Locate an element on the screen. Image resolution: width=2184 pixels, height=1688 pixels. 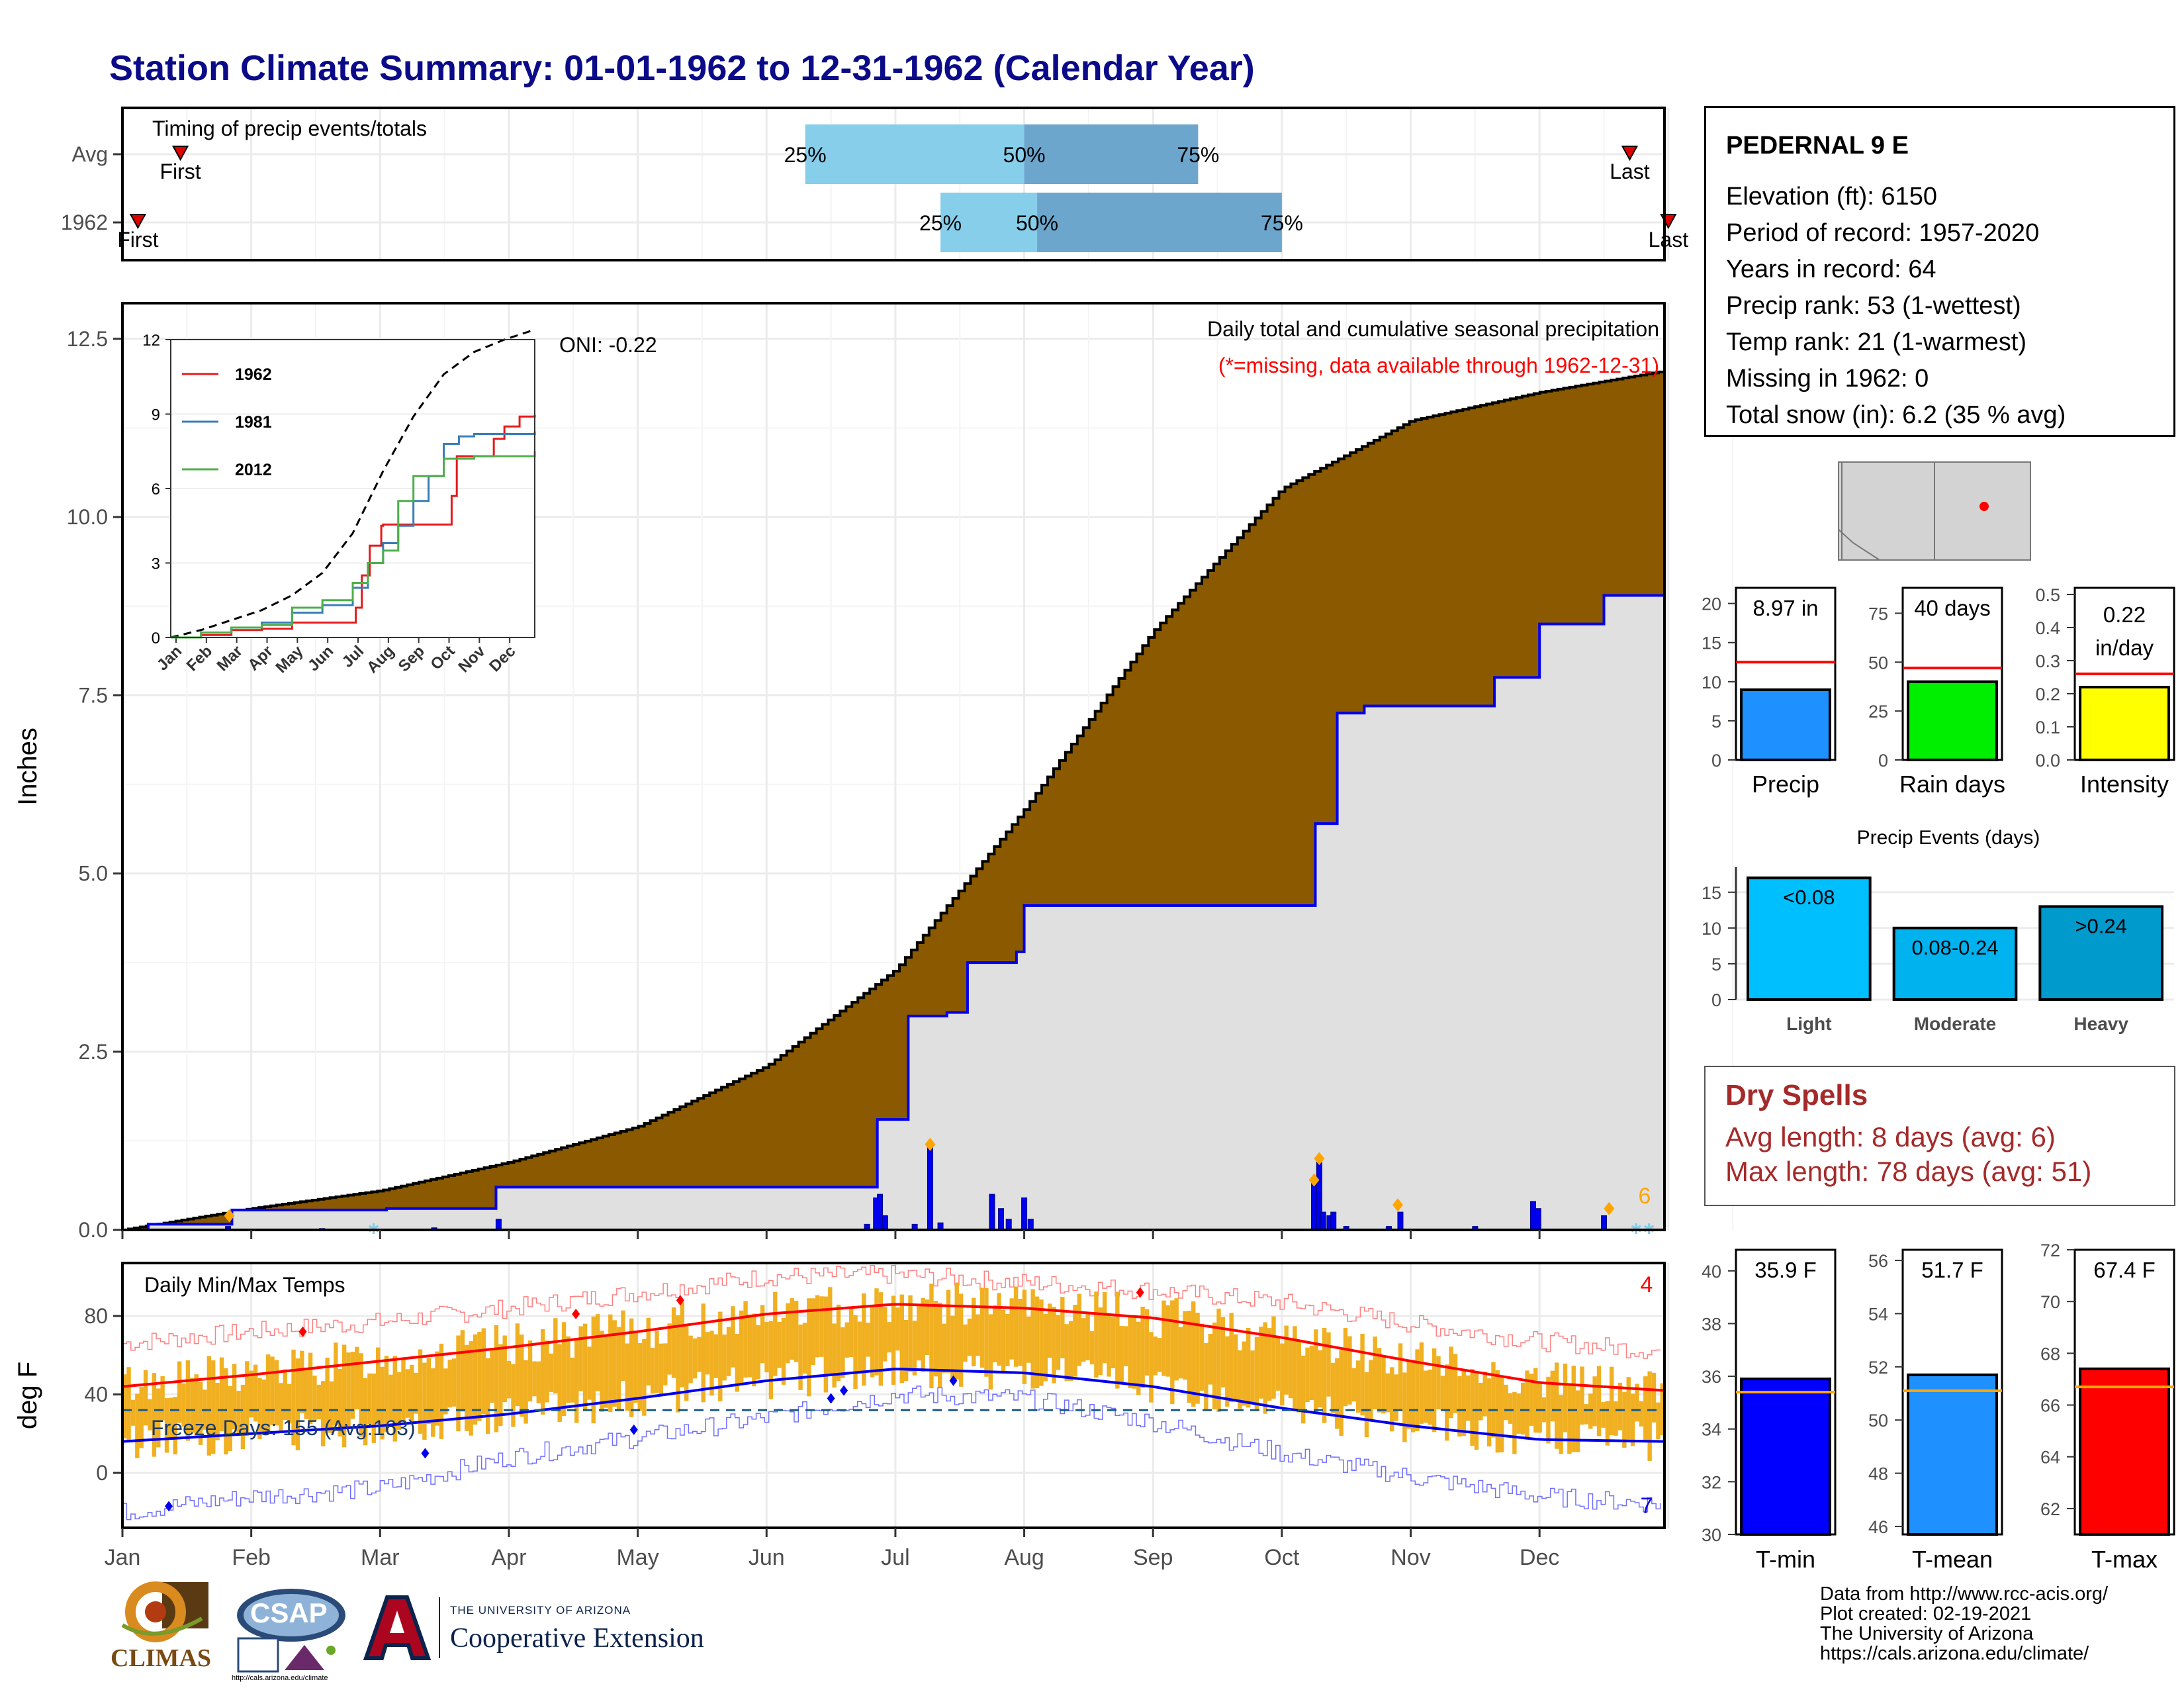
summary-ytick: 15 is located at coordinates (1712, 643).